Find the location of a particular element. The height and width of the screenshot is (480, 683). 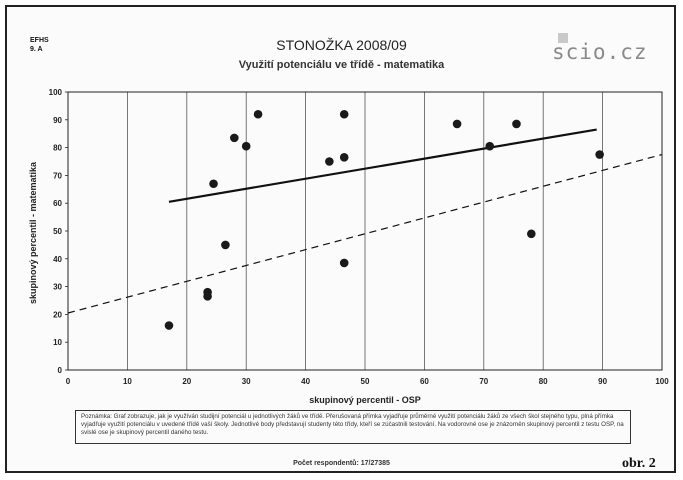

x-tick-label: 20 is located at coordinates (186, 381).